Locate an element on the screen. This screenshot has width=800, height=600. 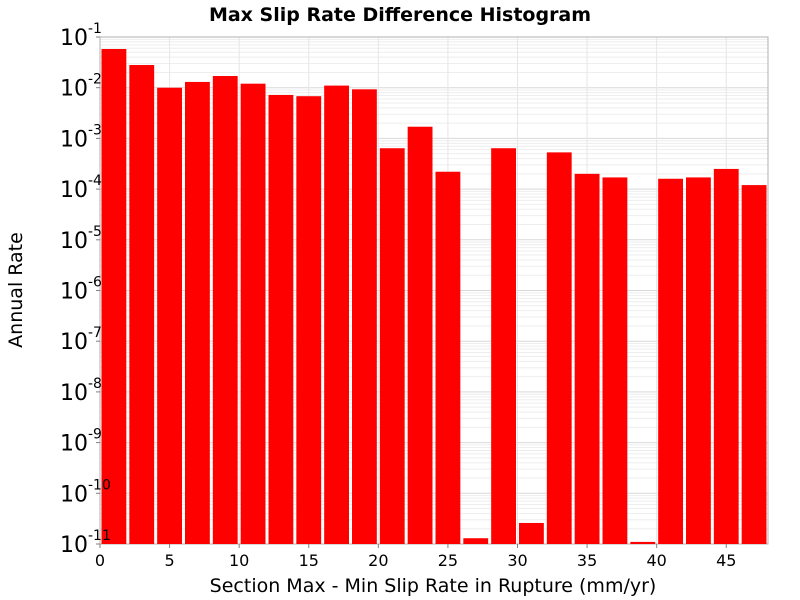
y-tick-label: 10⁻⁷ is located at coordinates (81, 340).